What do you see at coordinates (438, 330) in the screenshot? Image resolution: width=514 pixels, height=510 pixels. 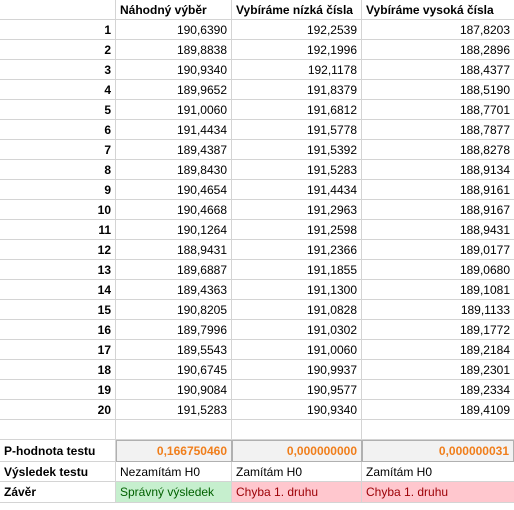 I see `high-numbers-cell: 189,1772` at bounding box center [438, 330].